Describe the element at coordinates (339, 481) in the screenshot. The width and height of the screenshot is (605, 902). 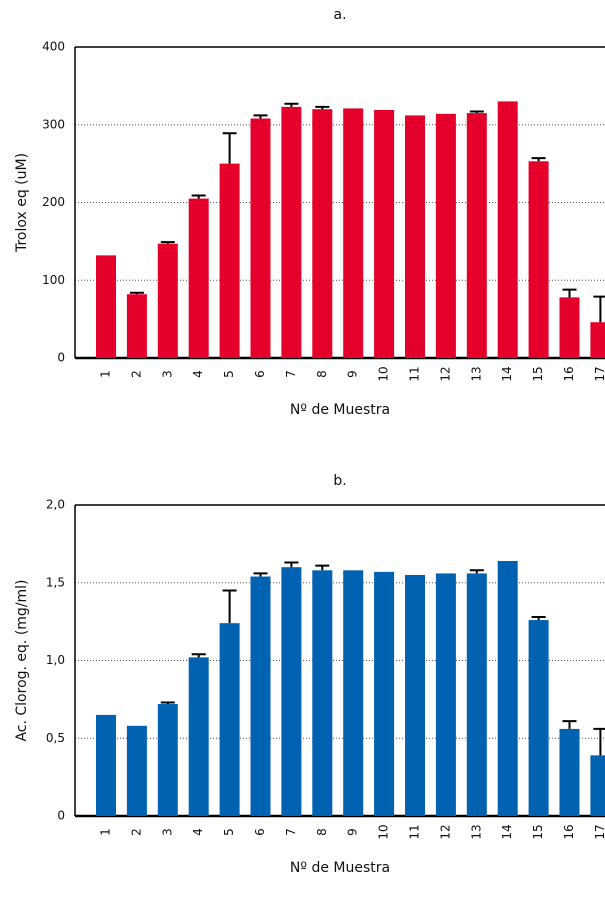
I see `chart-title: b.` at that location.